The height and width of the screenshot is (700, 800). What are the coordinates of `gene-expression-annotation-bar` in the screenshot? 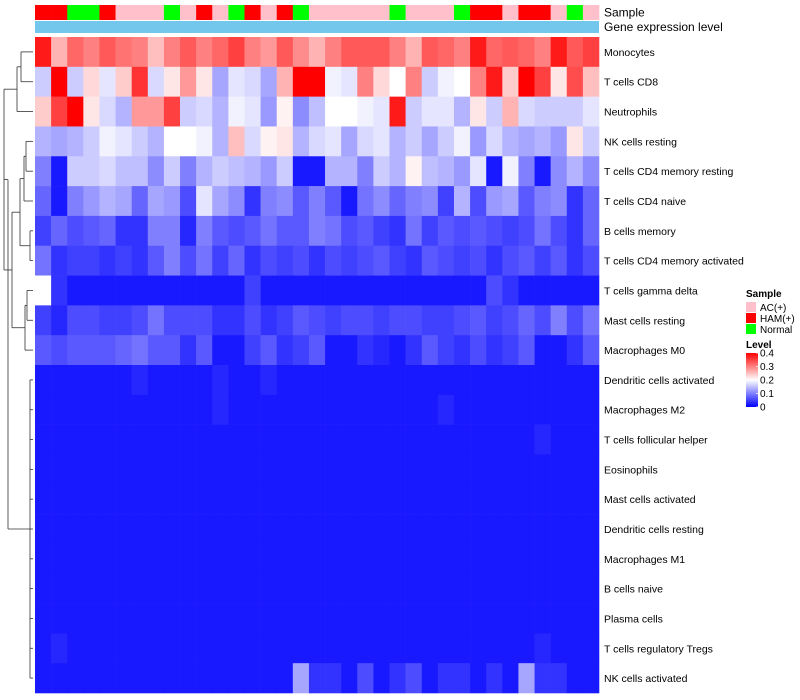 It's located at (317, 27).